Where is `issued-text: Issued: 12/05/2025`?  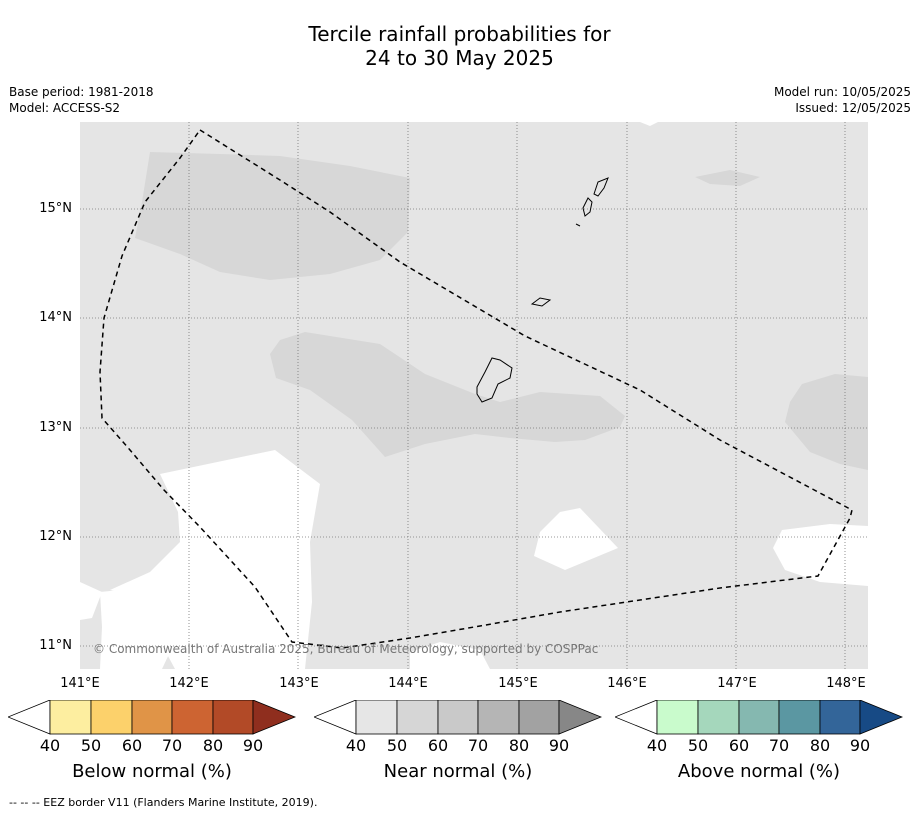 issued-text: Issued: 12/05/2025 is located at coordinates (853, 108).